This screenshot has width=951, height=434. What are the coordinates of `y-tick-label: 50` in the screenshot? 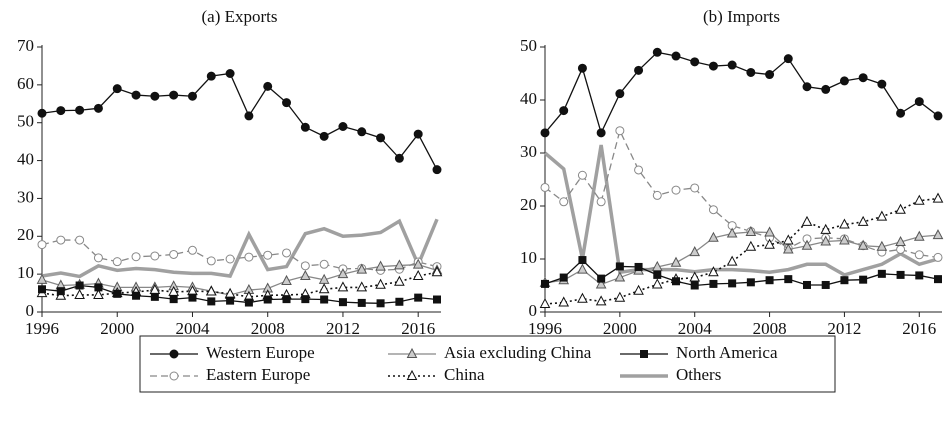 It's located at (25, 121).